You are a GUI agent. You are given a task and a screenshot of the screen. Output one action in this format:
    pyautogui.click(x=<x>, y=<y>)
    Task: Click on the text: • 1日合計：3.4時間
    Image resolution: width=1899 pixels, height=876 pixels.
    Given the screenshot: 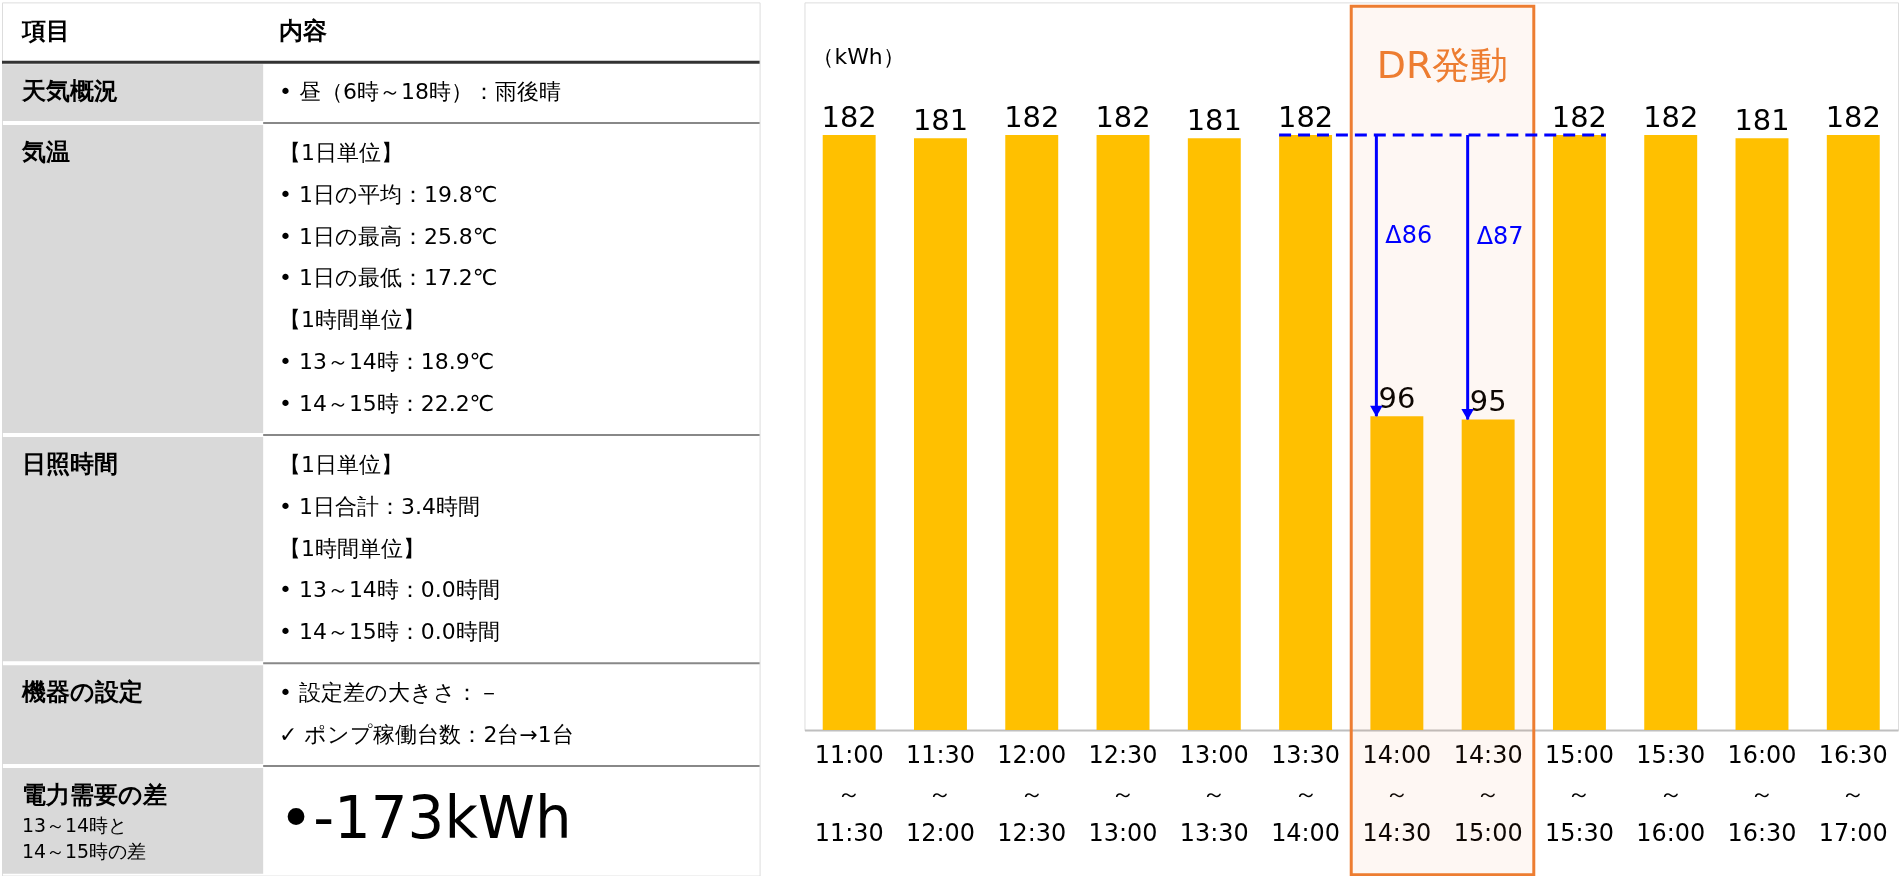 What is the action you would take?
    pyautogui.click(x=379, y=506)
    